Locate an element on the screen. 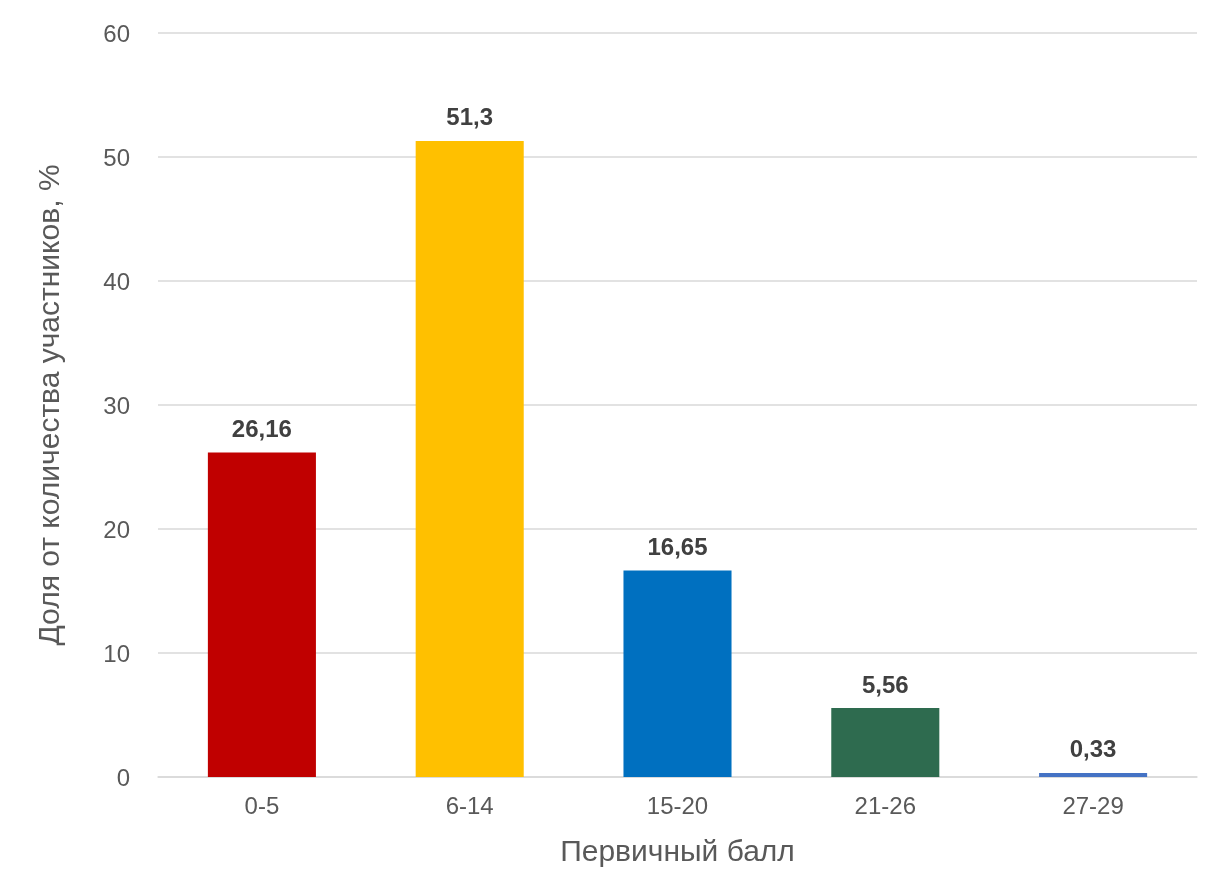  data-label: 16,65 is located at coordinates (677, 547).